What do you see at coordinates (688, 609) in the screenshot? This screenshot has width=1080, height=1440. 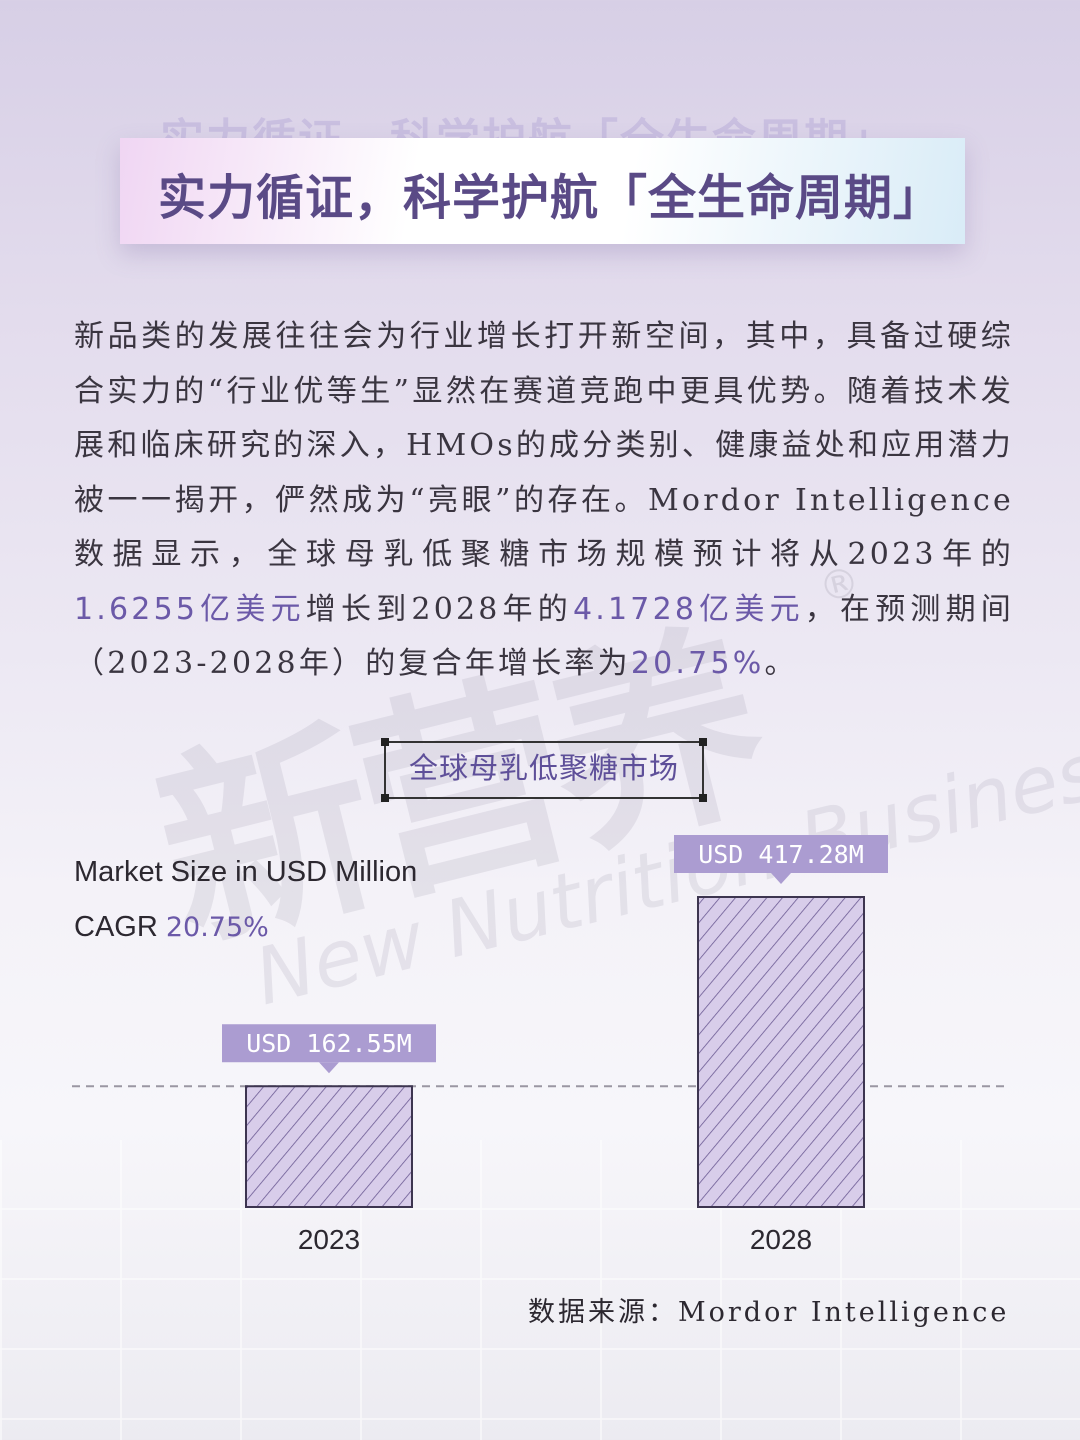 I see `highlight-value: 4.1728亿美元` at bounding box center [688, 609].